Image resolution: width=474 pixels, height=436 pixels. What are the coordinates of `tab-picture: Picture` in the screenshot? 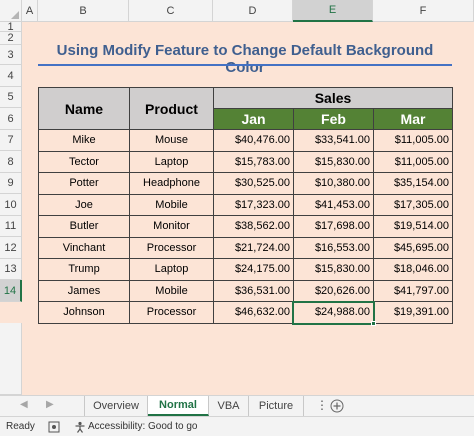 It's located at (276, 406).